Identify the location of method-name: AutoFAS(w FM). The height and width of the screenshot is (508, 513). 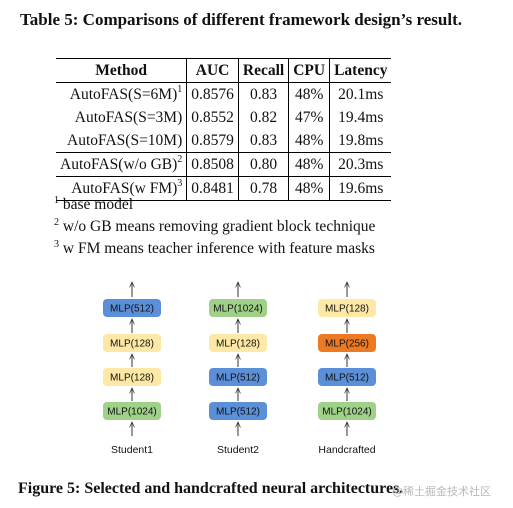
(124, 188).